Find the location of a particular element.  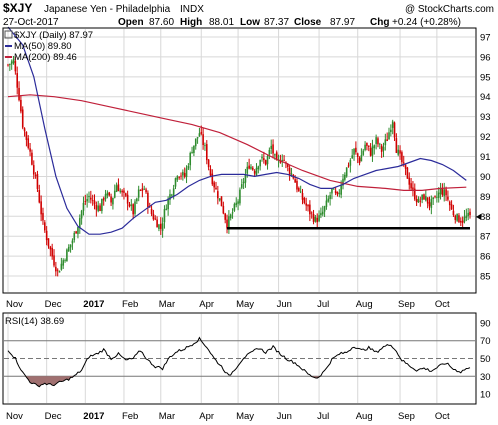

rsi-oversold-fill is located at coordinates (239, 381).